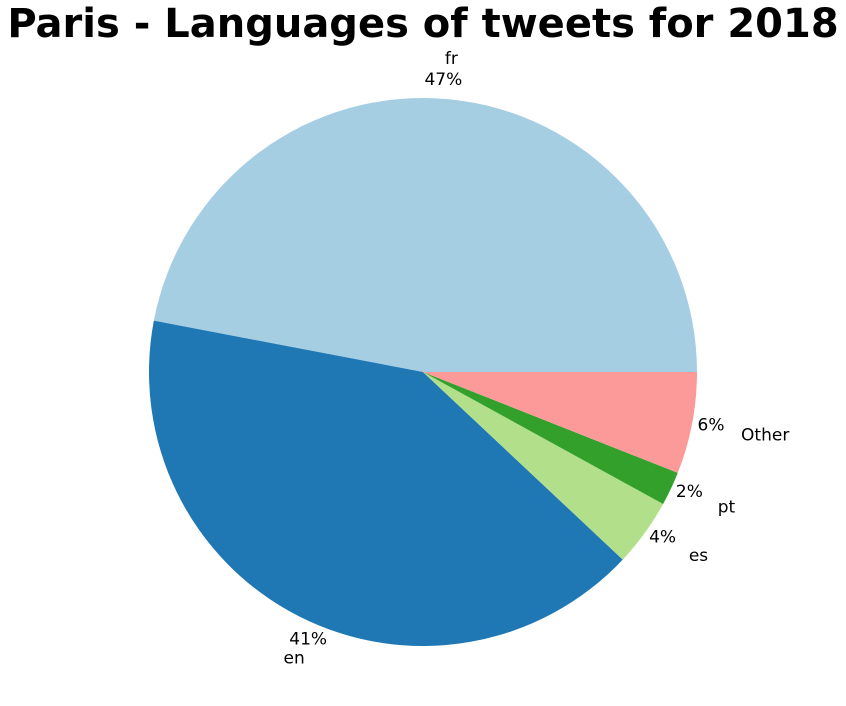 The height and width of the screenshot is (706, 846). I want to click on pct-label-en: 41%, so click(308, 640).